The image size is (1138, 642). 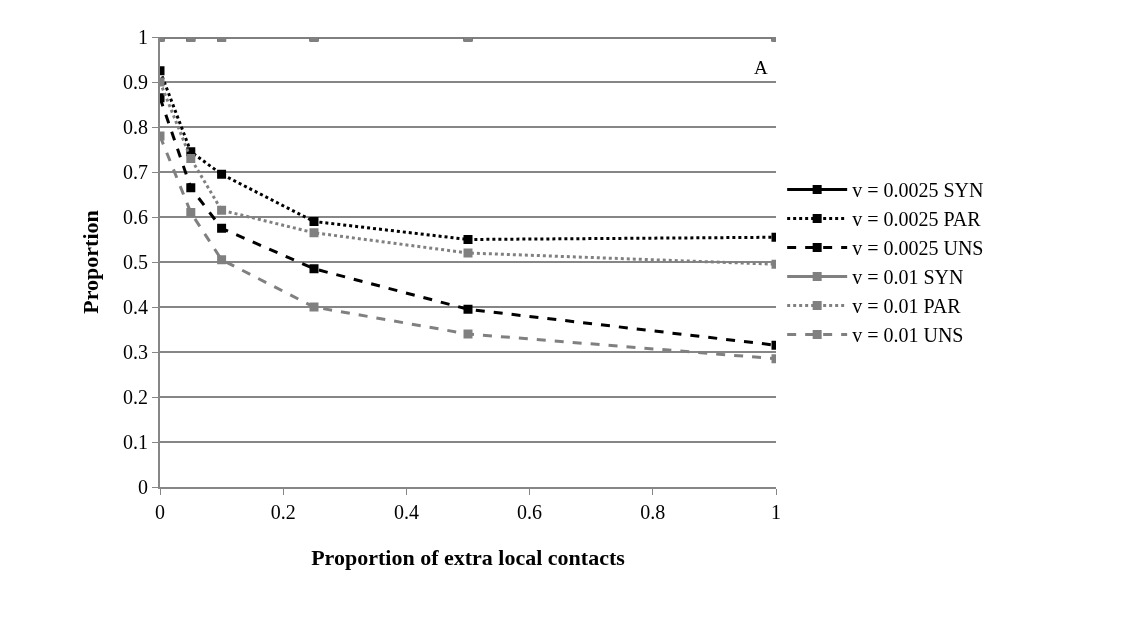 I want to click on legend-label: v = 0.01 UNS, so click(x=908, y=335).